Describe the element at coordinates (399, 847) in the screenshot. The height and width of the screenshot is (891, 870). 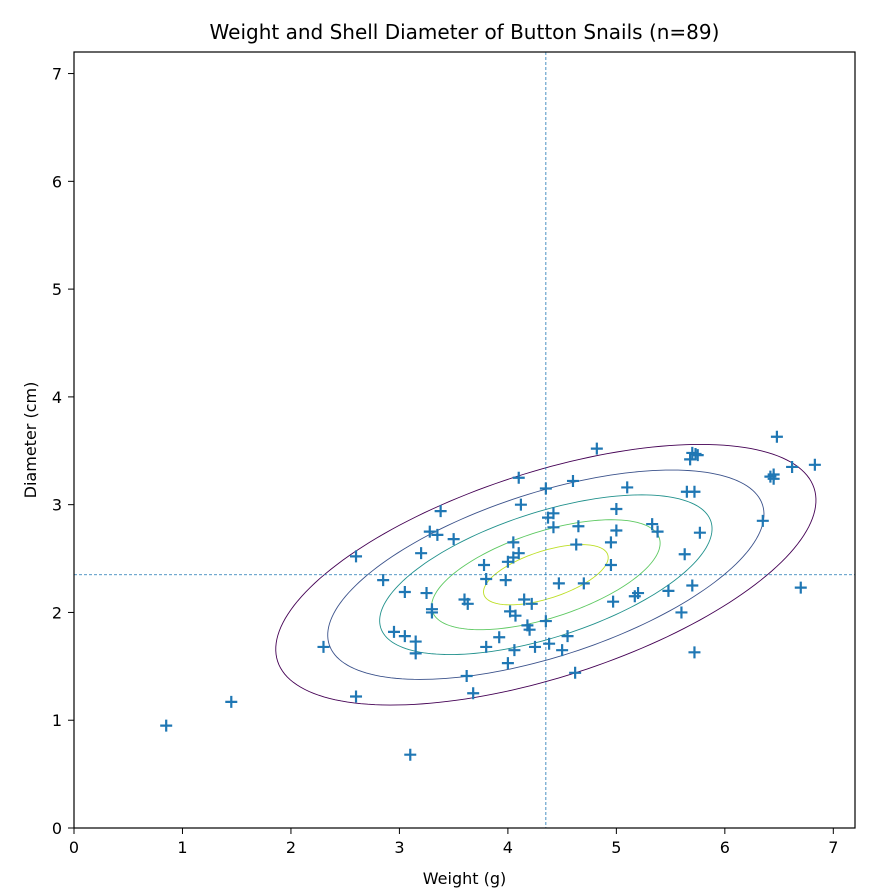
I see `x-tick-label: 3` at that location.